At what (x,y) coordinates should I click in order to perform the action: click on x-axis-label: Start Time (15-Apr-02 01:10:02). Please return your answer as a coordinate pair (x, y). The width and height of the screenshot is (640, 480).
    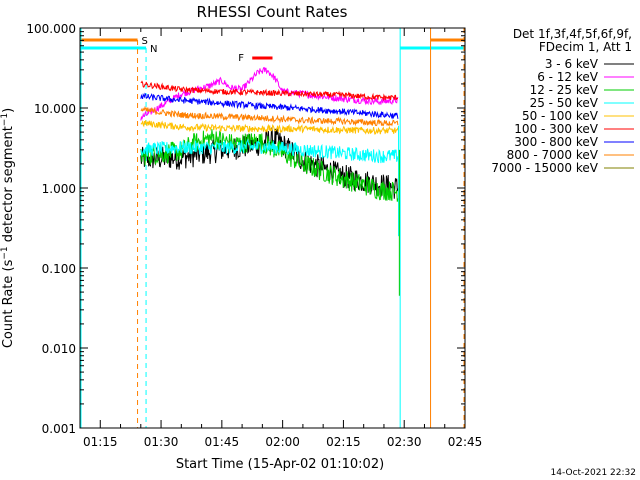
    Looking at the image, I should click on (280, 464).